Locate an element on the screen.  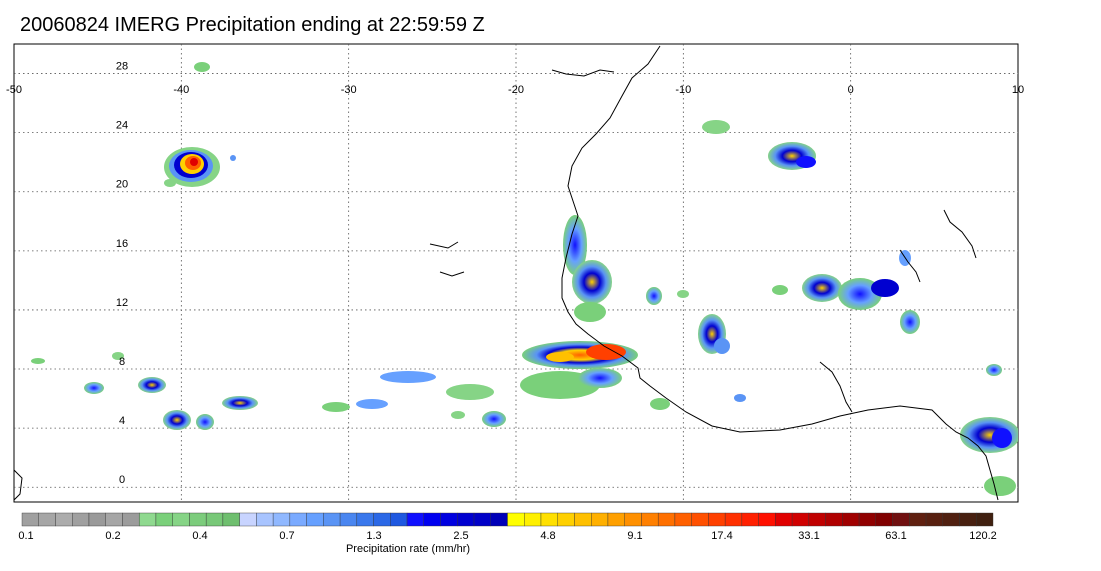
lat-tick-label: 0 is located at coordinates (122, 480).